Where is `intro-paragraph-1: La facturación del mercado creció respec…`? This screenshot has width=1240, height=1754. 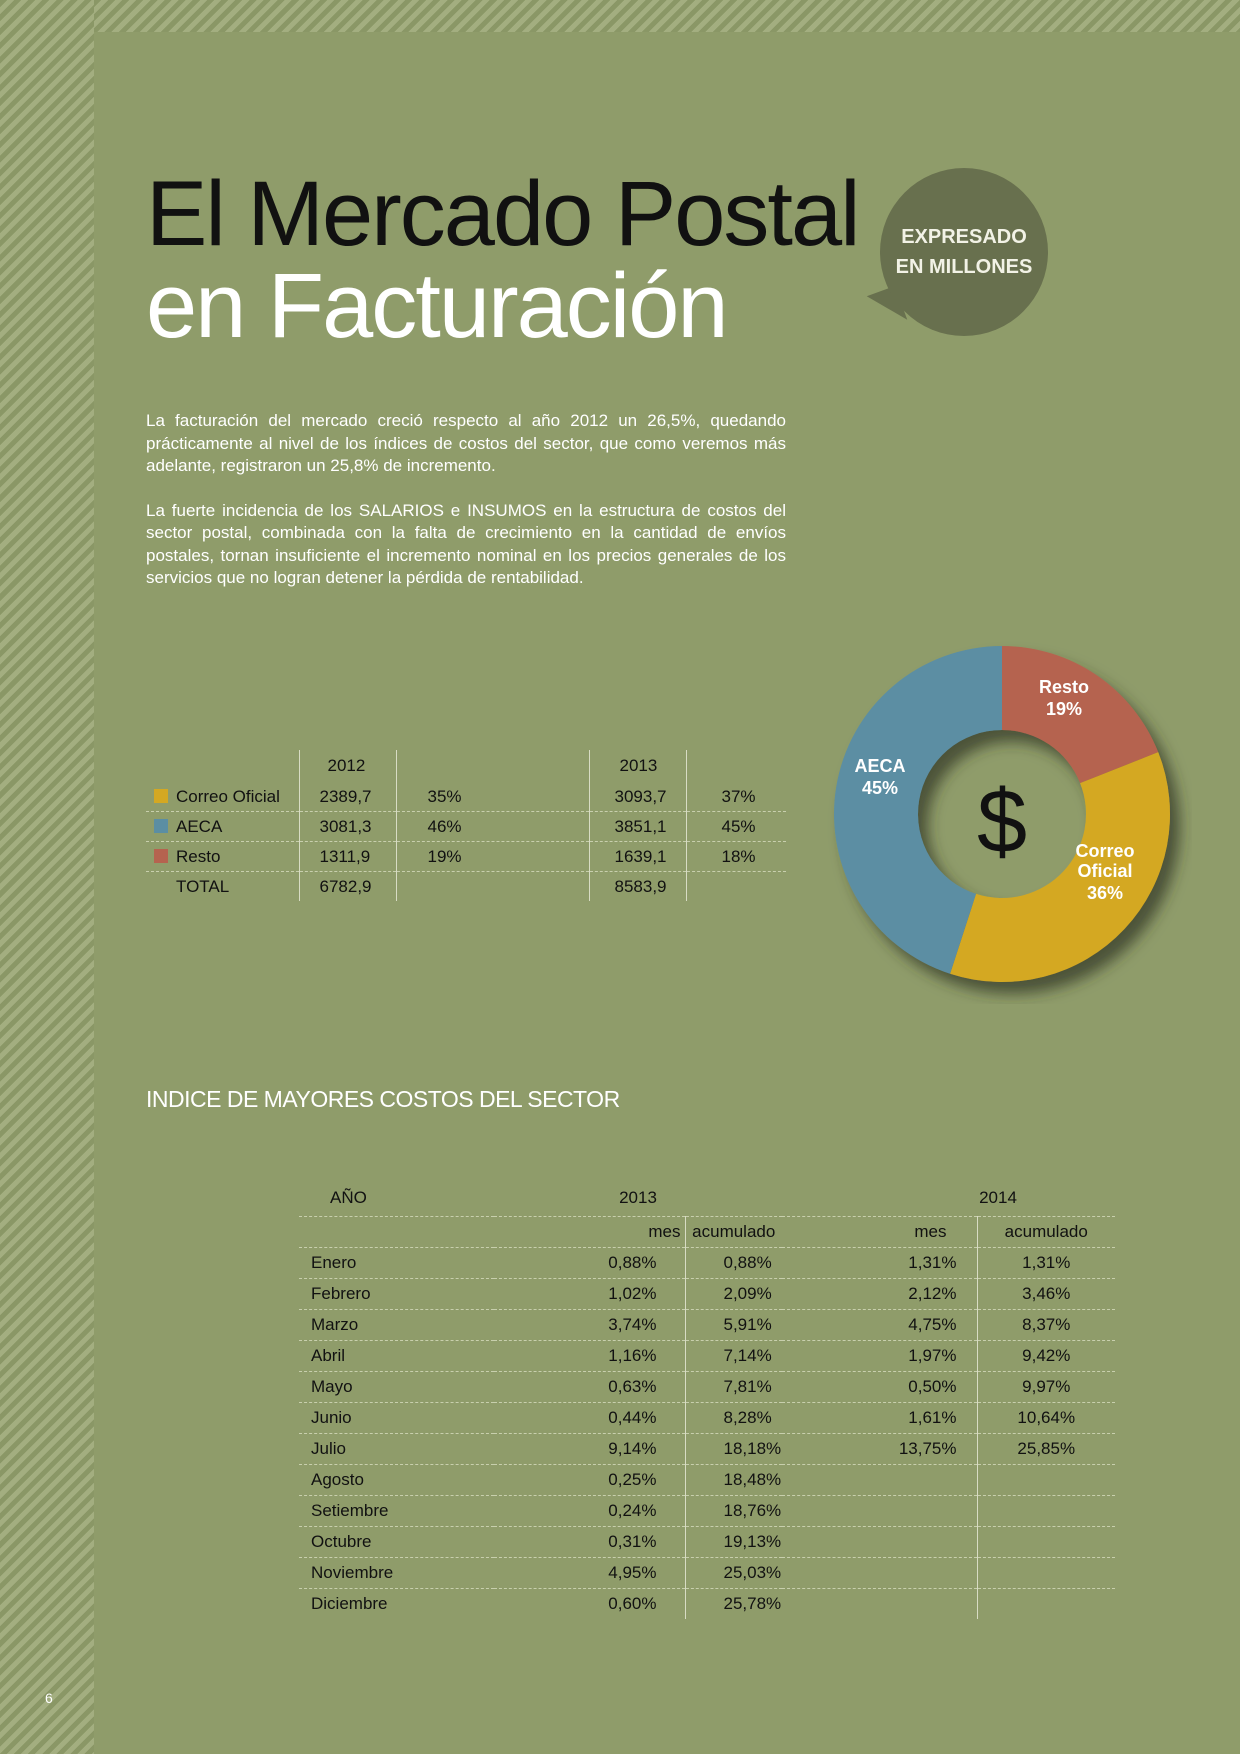 intro-paragraph-1: La facturación del mercado creció respec… is located at coordinates (466, 443).